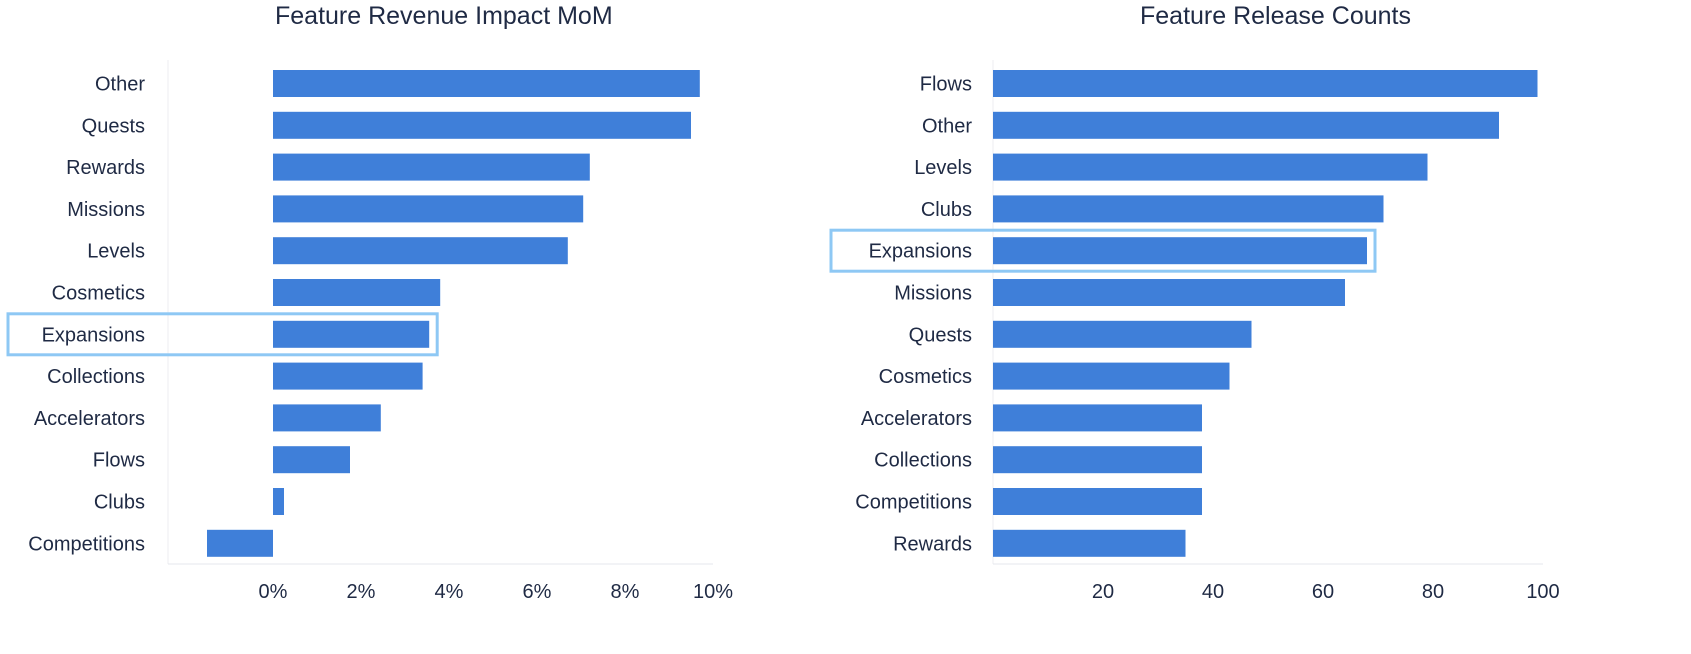  I want to click on release-category-label: Levels, so click(943, 168).